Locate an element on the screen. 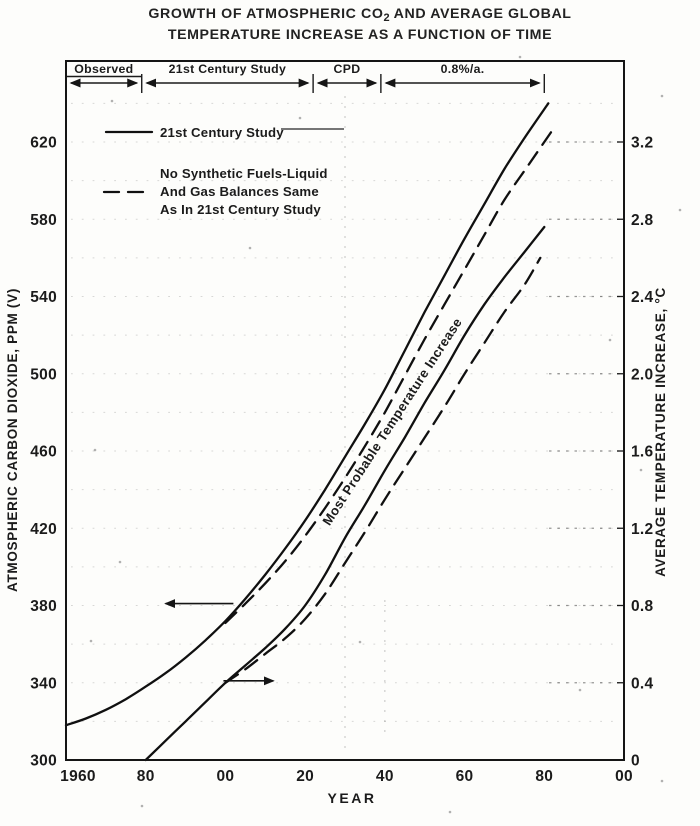 The width and height of the screenshot is (700, 826). y-right-tick-label: 1.6 is located at coordinates (642, 452).